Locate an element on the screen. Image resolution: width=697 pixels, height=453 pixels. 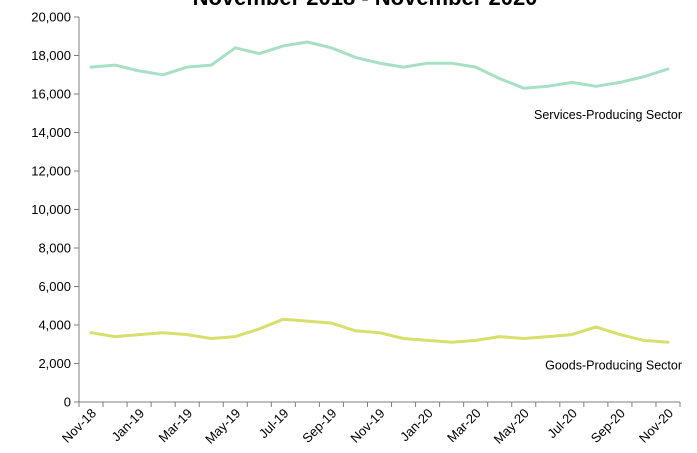
y-tick-label: 2,000 is located at coordinates (54, 363).